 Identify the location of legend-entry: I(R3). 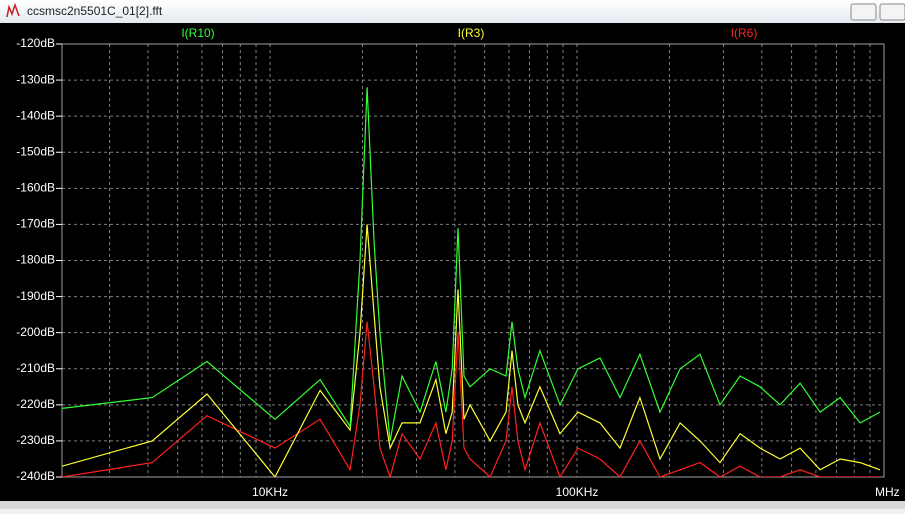
(471, 33).